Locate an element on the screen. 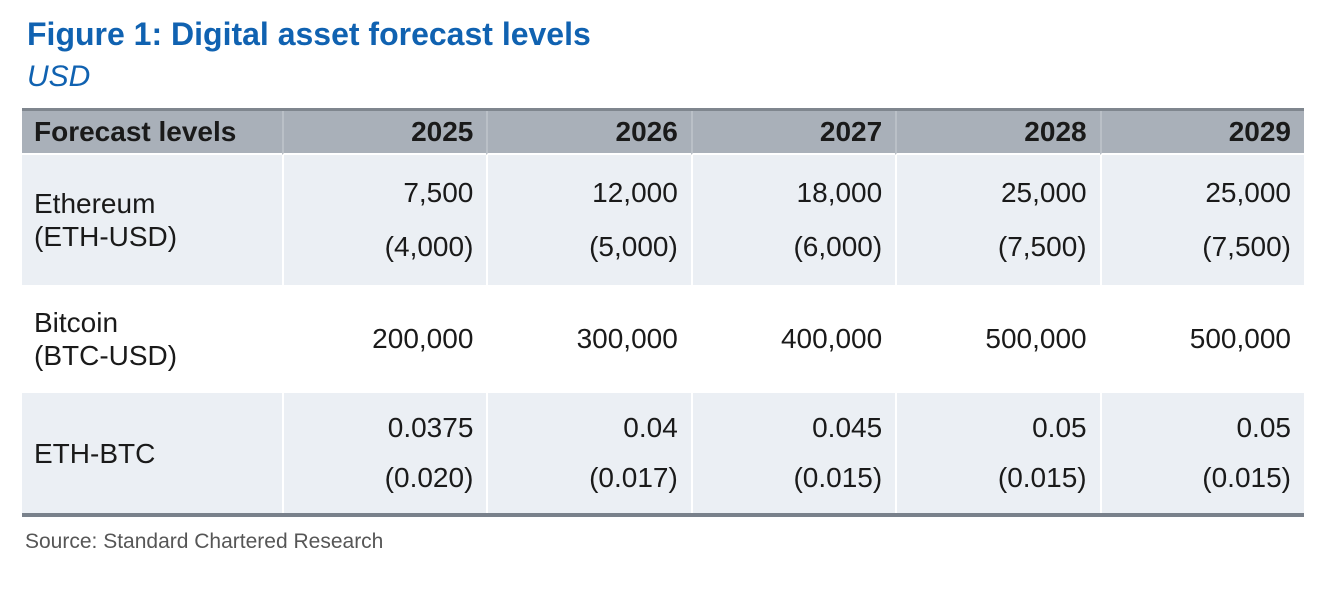 The height and width of the screenshot is (589, 1332). forecast-value: 300,000 is located at coordinates (627, 339).